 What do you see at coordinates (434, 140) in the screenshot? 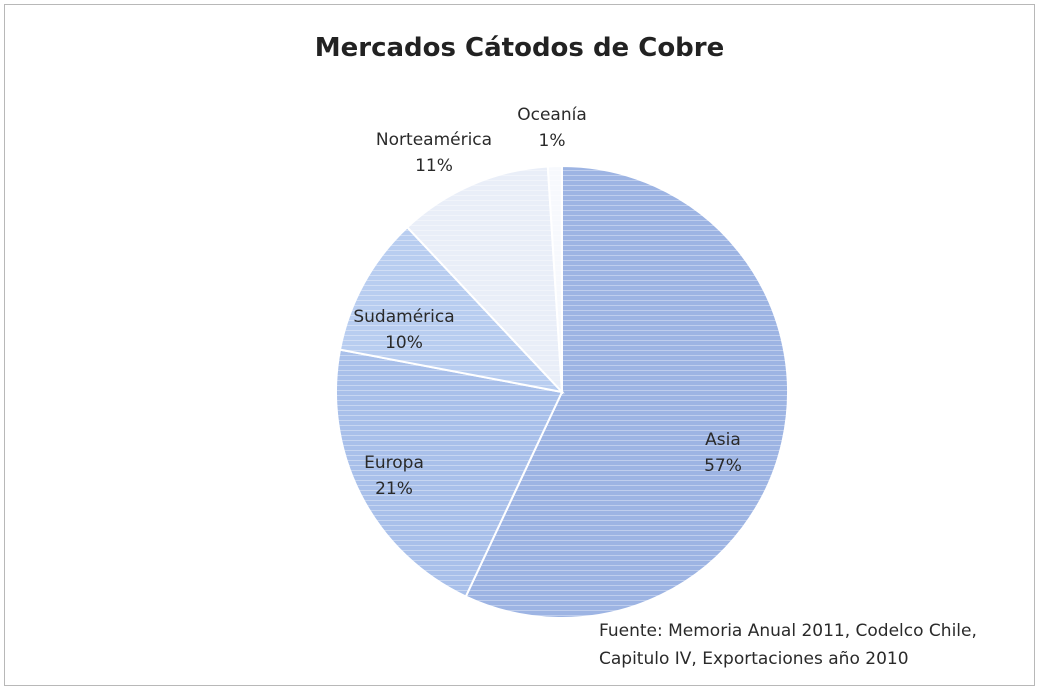
I see `slice-name-norteamerica: Norteamérica` at bounding box center [434, 140].